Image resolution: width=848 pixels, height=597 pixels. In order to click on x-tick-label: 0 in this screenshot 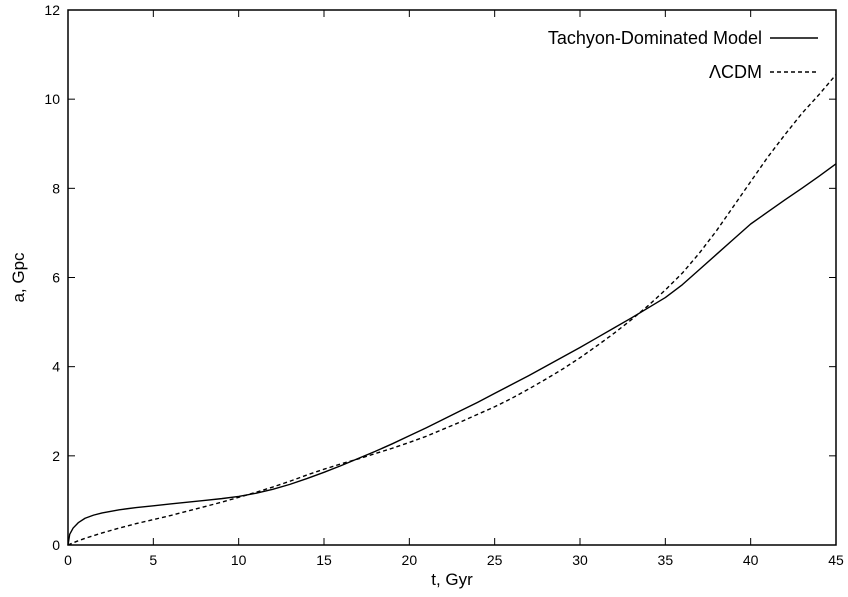, I will do `click(68, 560)`.